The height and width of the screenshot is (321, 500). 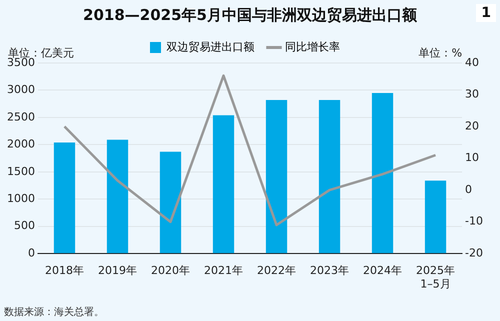 What do you see at coordinates (20, 144) in the screenshot?
I see `y-tick-label: 2000` at bounding box center [20, 144].